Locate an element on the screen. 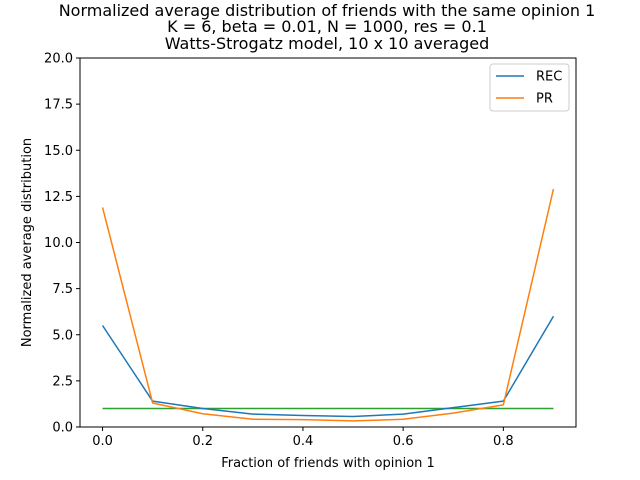 The width and height of the screenshot is (640, 480). x-tick-label: 0.0 is located at coordinates (102, 441).